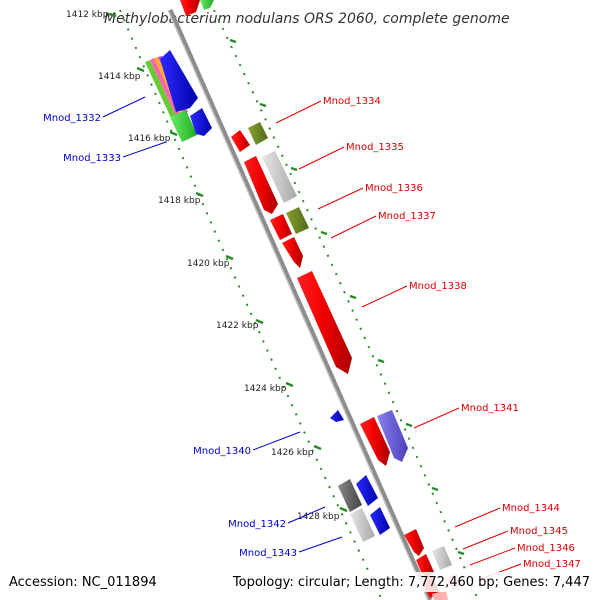 The image size is (600, 600). Describe the element at coordinates (72, 118) in the screenshot. I see `gene-label-mnod-1332: Mnod_1332` at that location.